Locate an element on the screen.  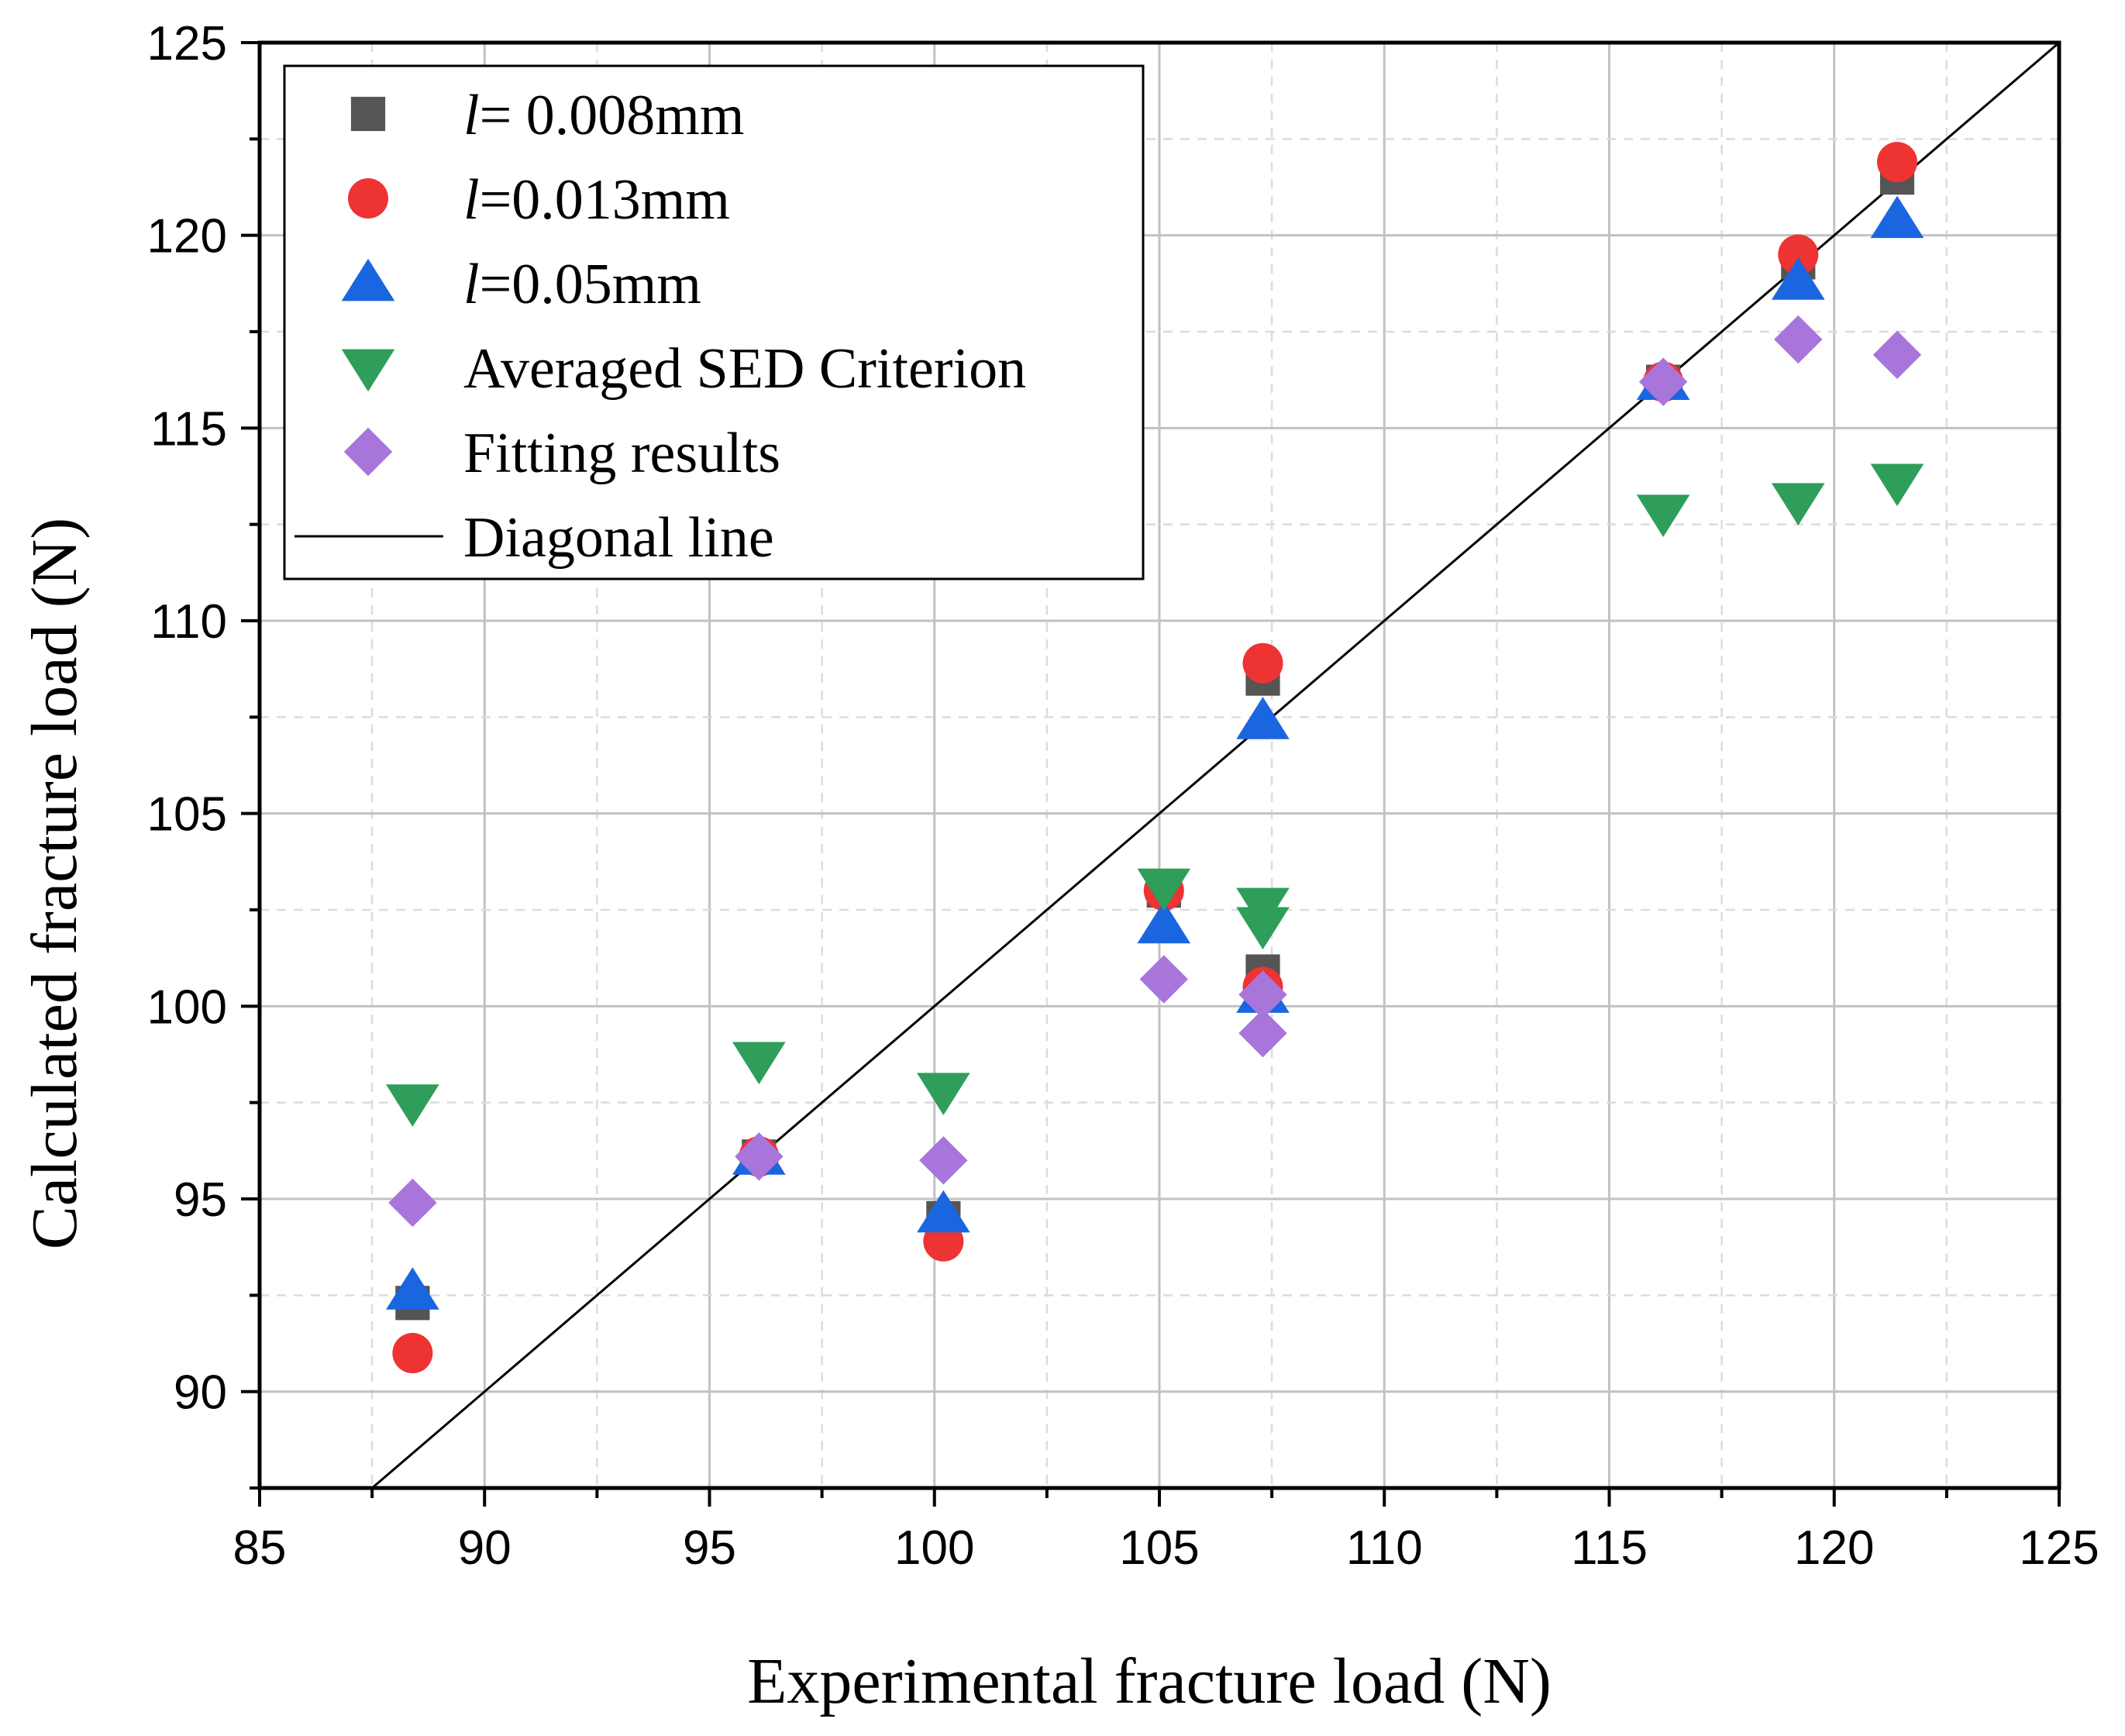
legend-label: Fitting results is located at coordinates (621, 453).